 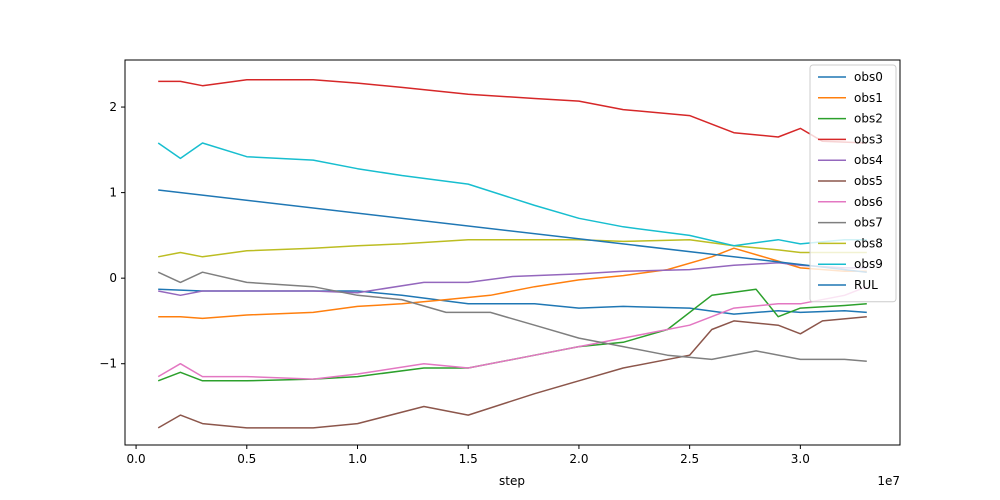 What do you see at coordinates (512, 481) in the screenshot?
I see `x-axis-label: step` at bounding box center [512, 481].